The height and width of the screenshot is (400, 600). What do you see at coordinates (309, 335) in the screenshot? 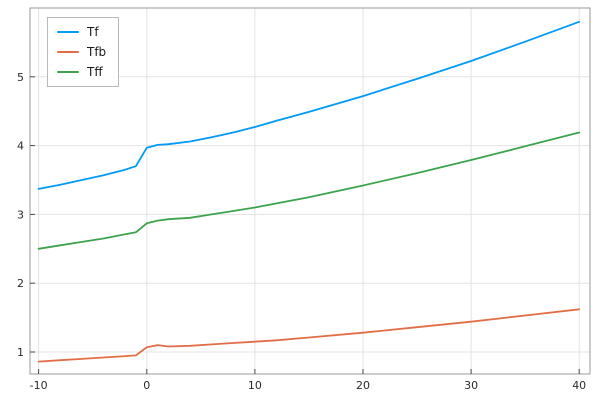
I see `series-line-tfb` at bounding box center [309, 335].